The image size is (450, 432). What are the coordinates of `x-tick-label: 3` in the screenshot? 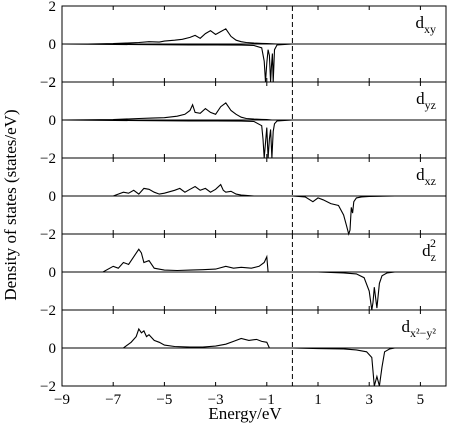 It's located at (369, 400).